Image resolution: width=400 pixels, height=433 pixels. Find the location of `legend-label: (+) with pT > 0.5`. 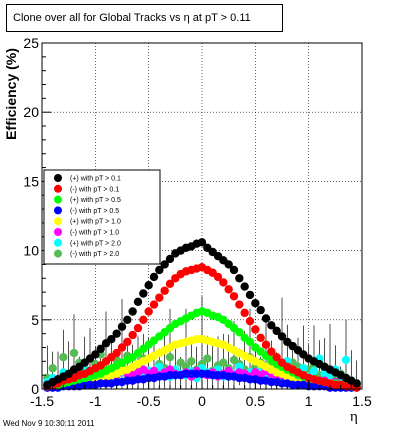

legend-label: (+) with pT > 0.5 is located at coordinates (95, 200).